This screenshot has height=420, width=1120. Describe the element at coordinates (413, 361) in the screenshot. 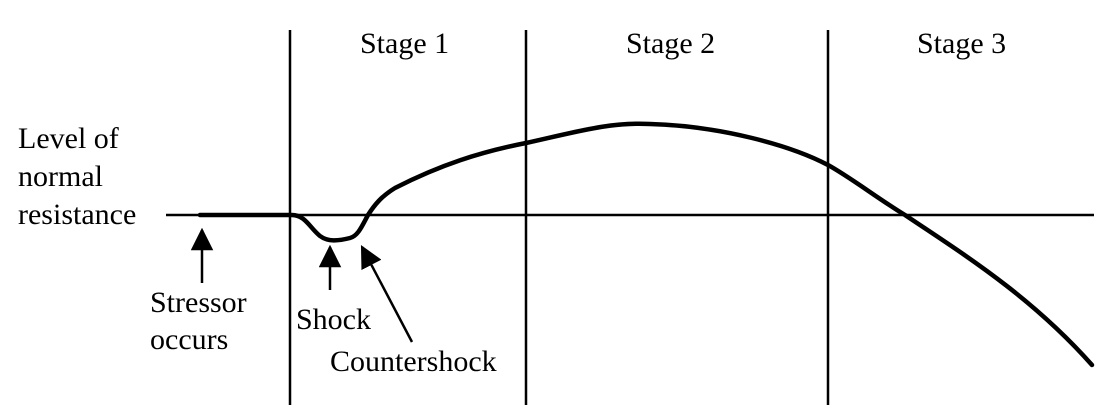

I see `countershock-label: Countershock` at that location.